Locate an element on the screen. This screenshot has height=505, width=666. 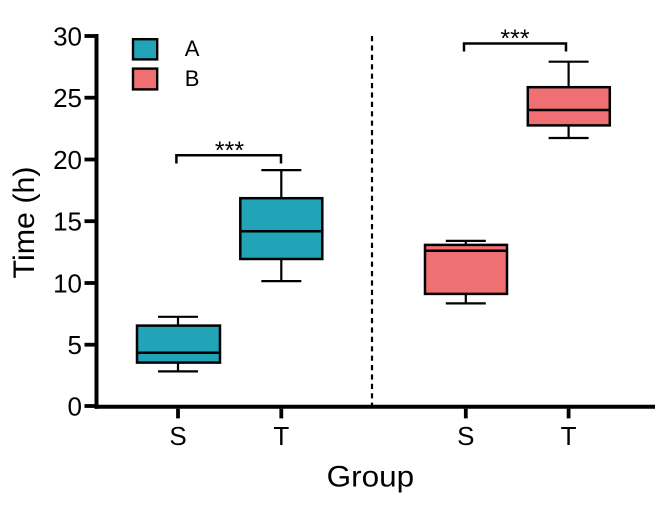
svg-text: 10 is located at coordinates (67, 283).